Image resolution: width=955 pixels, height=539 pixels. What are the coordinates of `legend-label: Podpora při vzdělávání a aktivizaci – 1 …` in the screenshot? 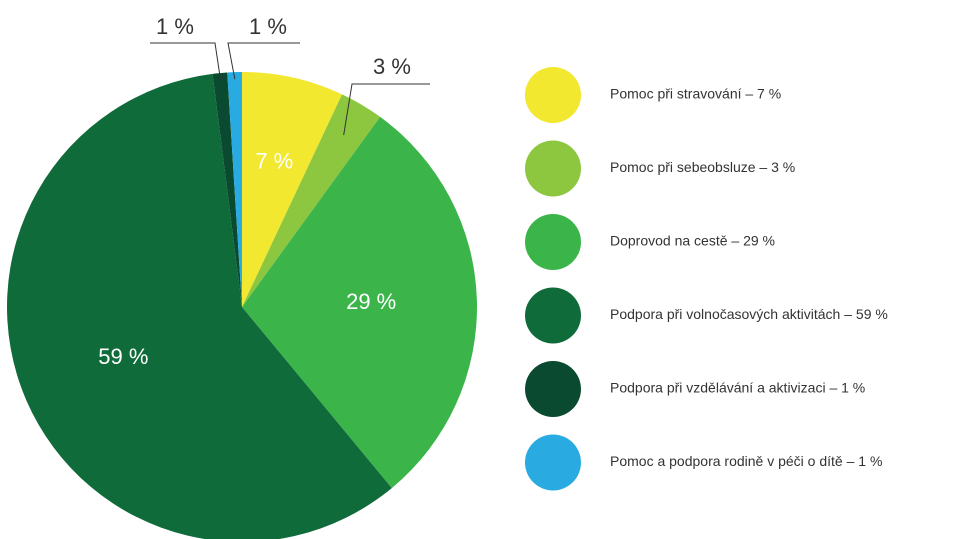 It's located at (737, 388).